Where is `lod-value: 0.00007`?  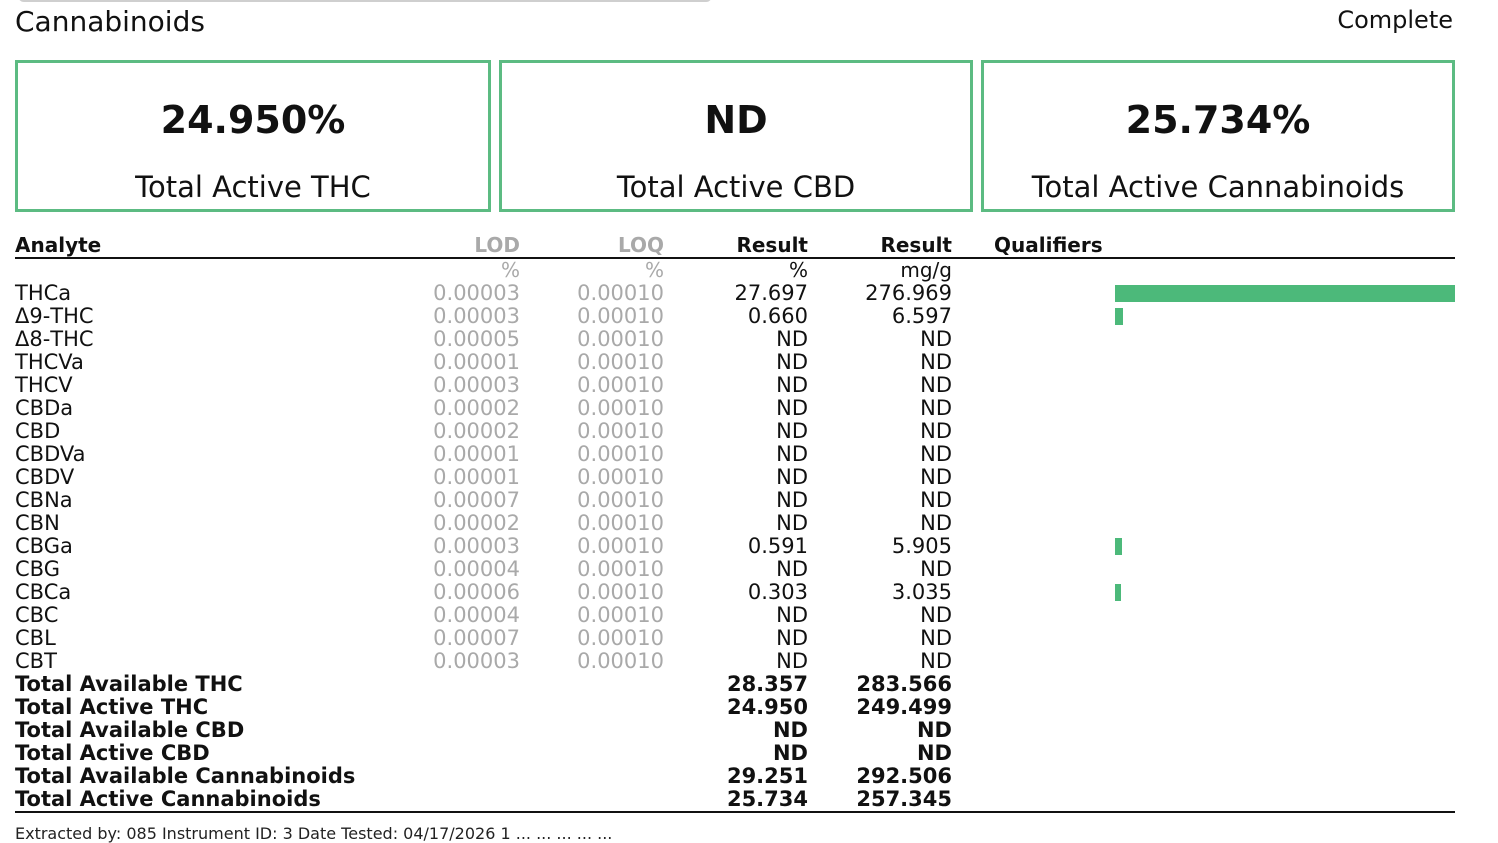 lod-value: 0.00007 is located at coordinates (476, 638).